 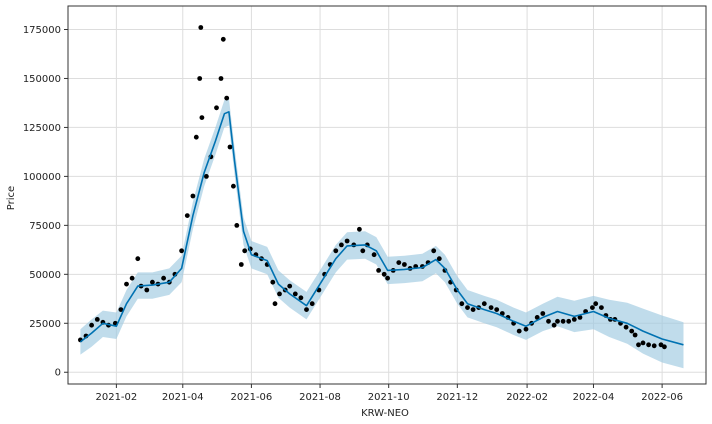 What do you see at coordinates (389, 397) in the screenshot?
I see `x-tick-label: 2021-10` at bounding box center [389, 397].